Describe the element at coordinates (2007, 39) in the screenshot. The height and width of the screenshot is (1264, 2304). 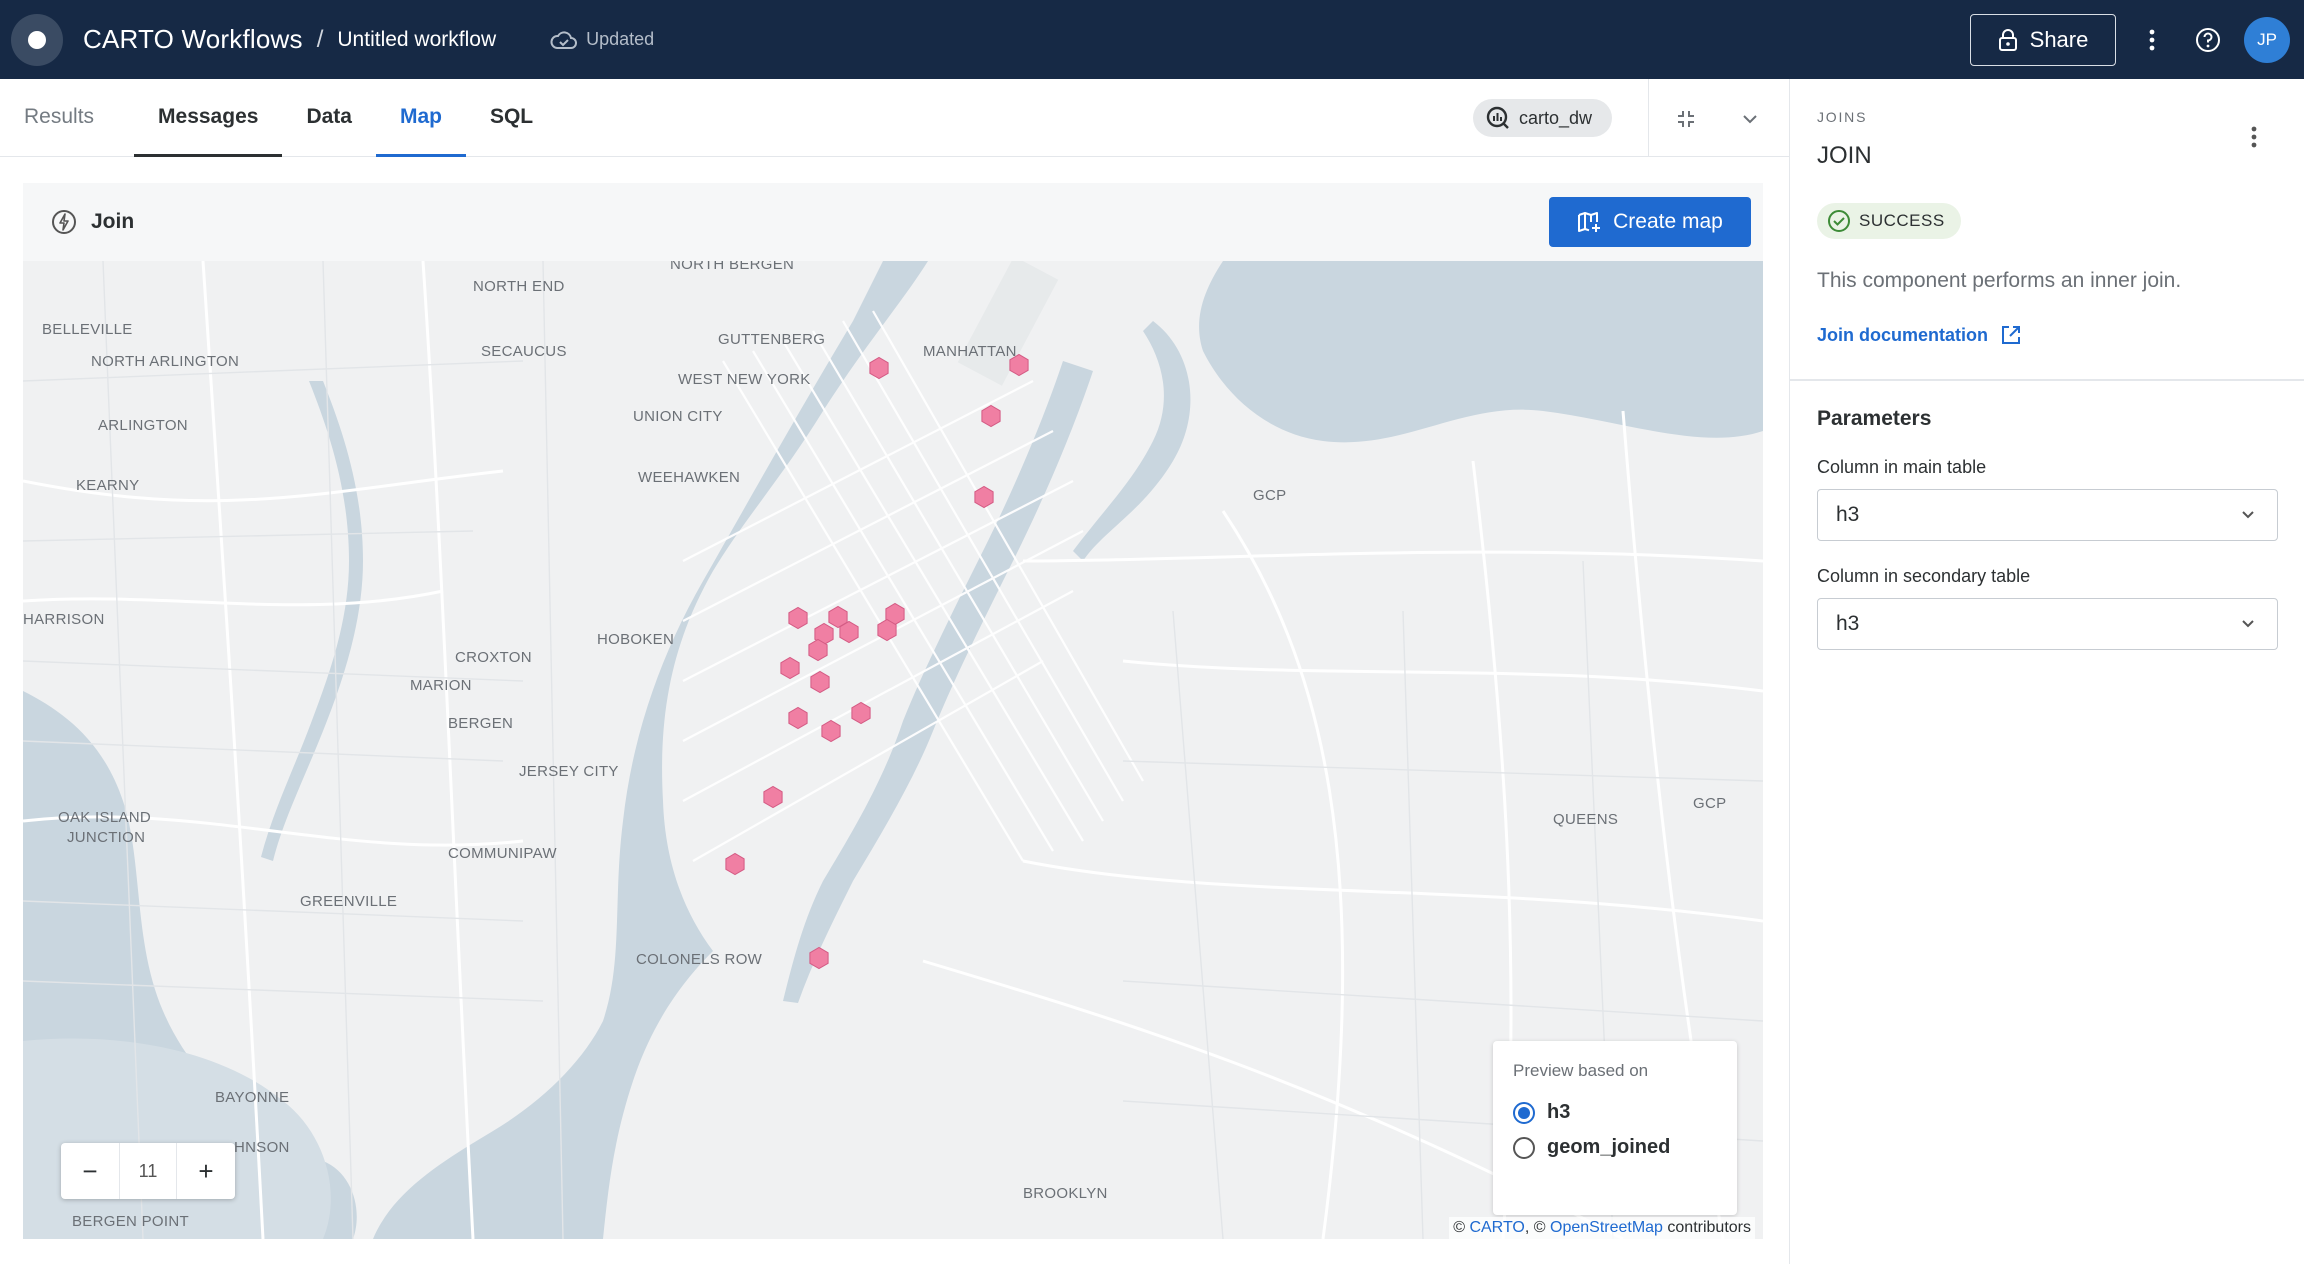
I see `lock-icon` at that location.